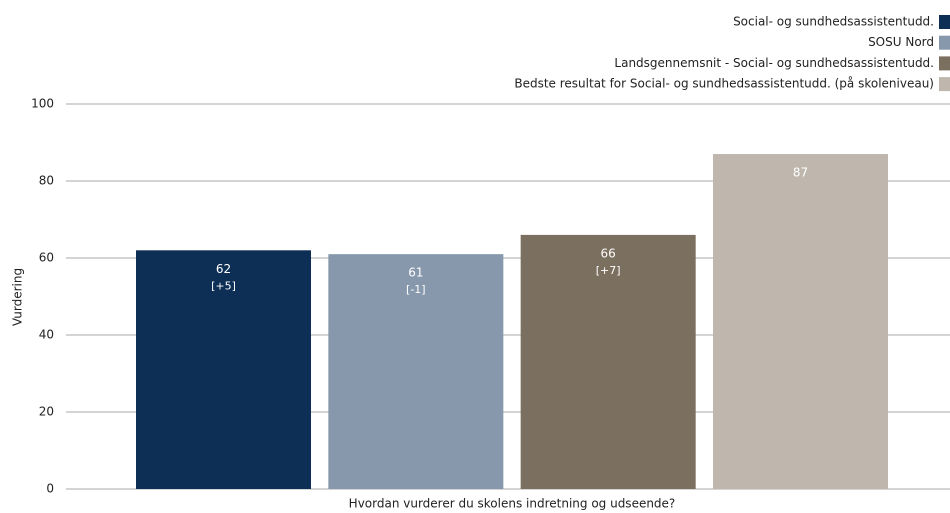 The image size is (950, 513). What do you see at coordinates (18, 297) in the screenshot?
I see `y-axis-label: Vurdering` at bounding box center [18, 297].